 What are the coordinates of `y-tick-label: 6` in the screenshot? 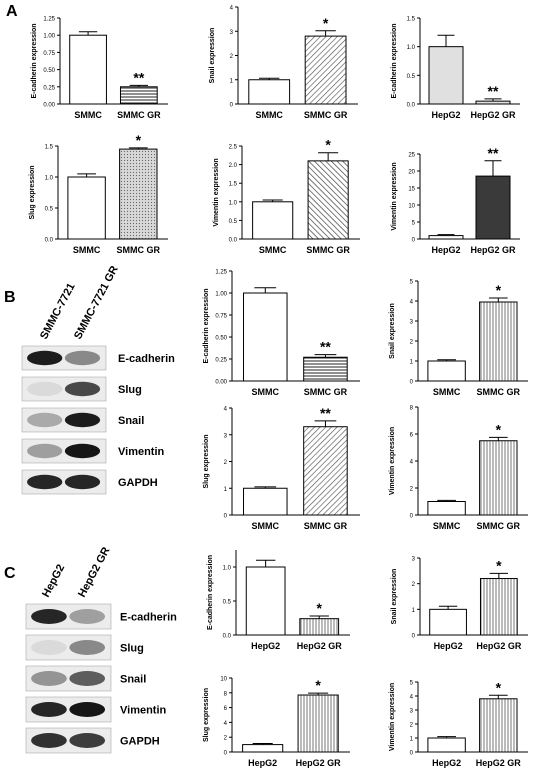 It's located at (412, 436).